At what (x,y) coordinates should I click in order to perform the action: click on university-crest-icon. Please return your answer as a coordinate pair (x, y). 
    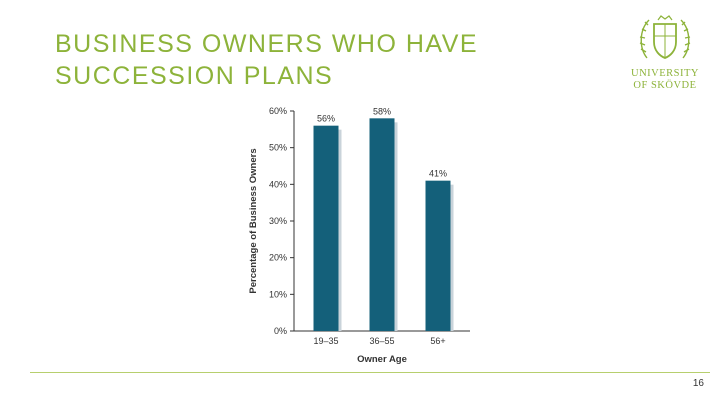
    Looking at the image, I should click on (665, 37).